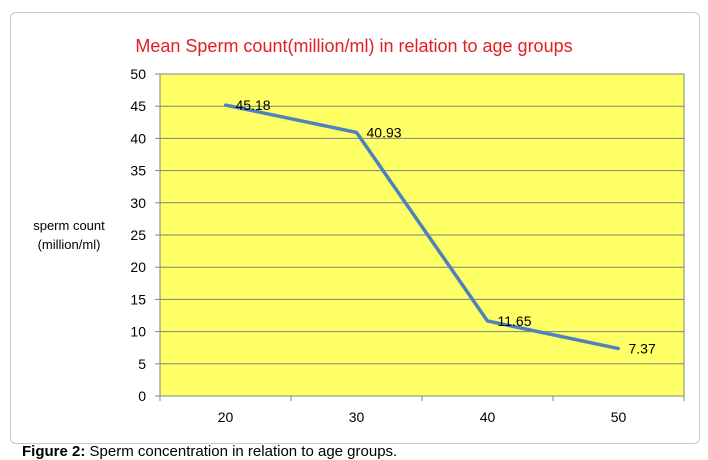 The width and height of the screenshot is (708, 460). I want to click on y-tick-label: 0, so click(142, 396).